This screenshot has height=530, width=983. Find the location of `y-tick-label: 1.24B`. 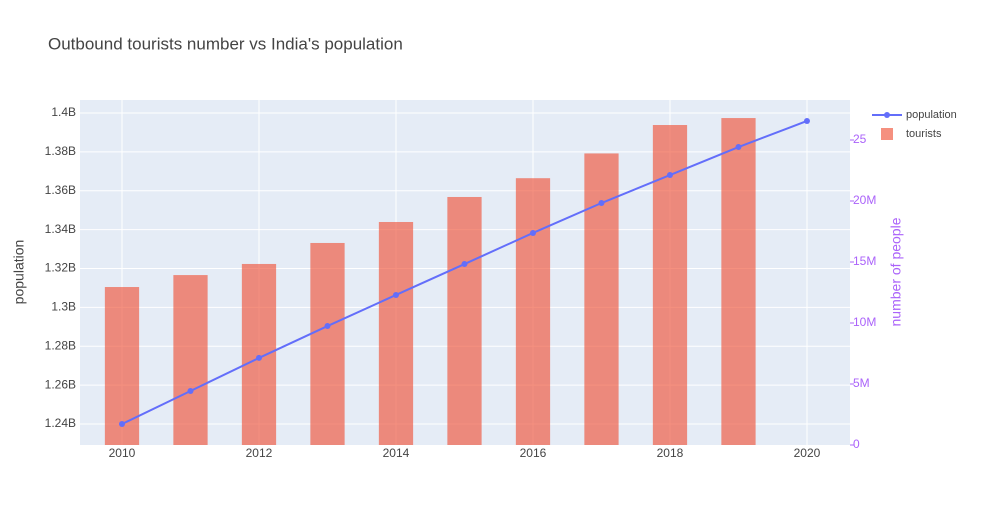

y-tick-label: 1.24B is located at coordinates (60, 423).